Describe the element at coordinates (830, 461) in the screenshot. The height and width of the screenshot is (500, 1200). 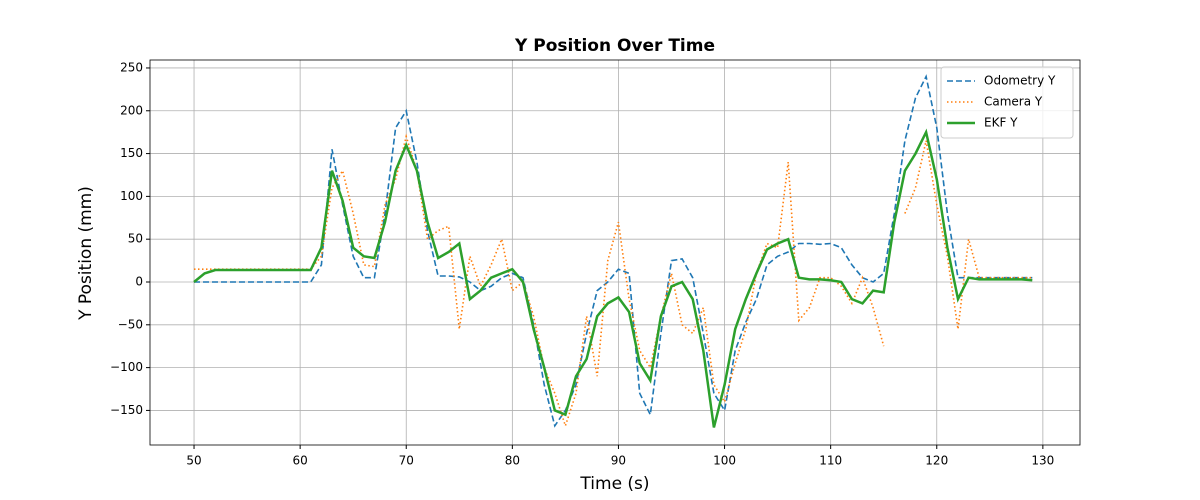
I see `x-tick-label: 110` at that location.